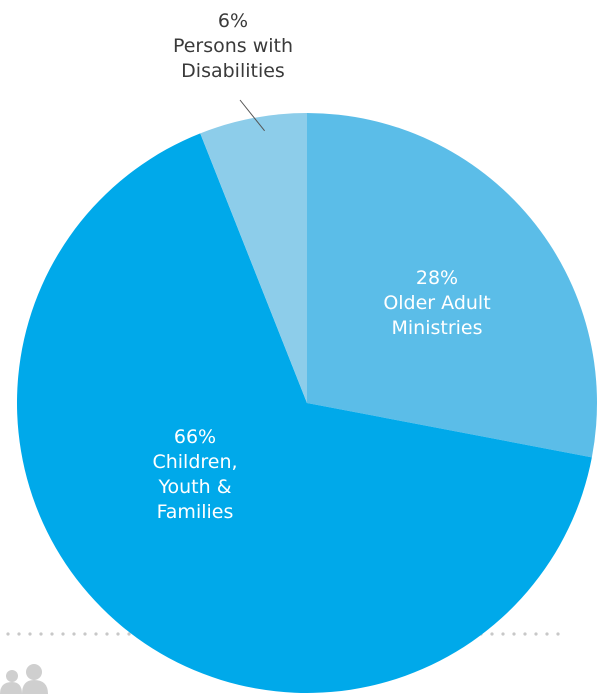 The image size is (599, 698). What do you see at coordinates (195, 512) in the screenshot?
I see `slice-label-line: Families` at bounding box center [195, 512].